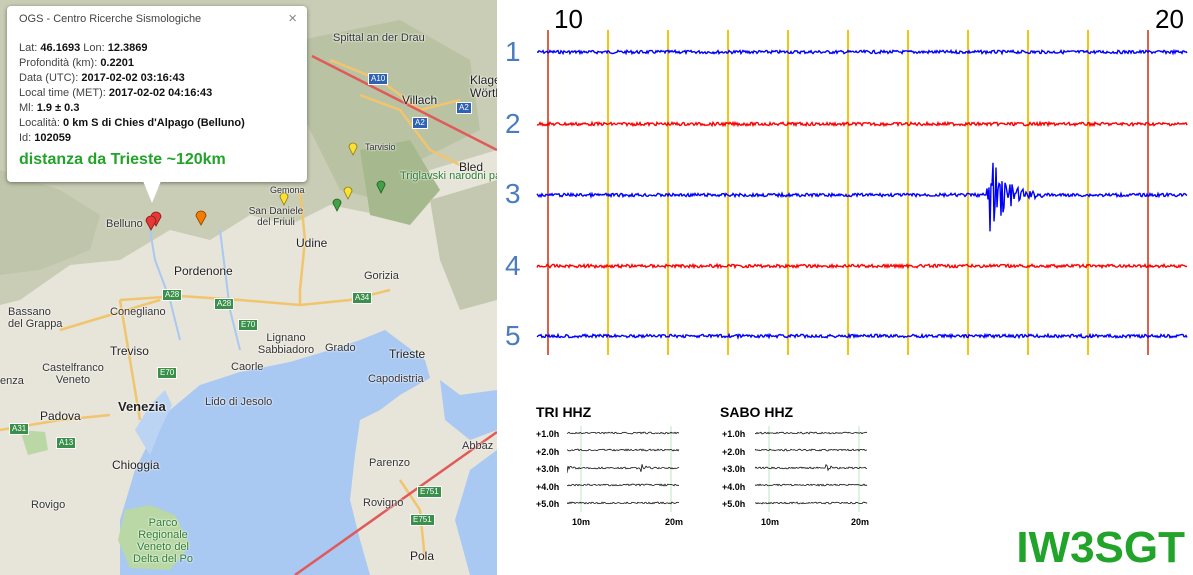 Image resolution: width=1193 pixels, height=575 pixels. What do you see at coordinates (362, 298) in the screenshot?
I see `road-shield: A34` at bounding box center [362, 298].